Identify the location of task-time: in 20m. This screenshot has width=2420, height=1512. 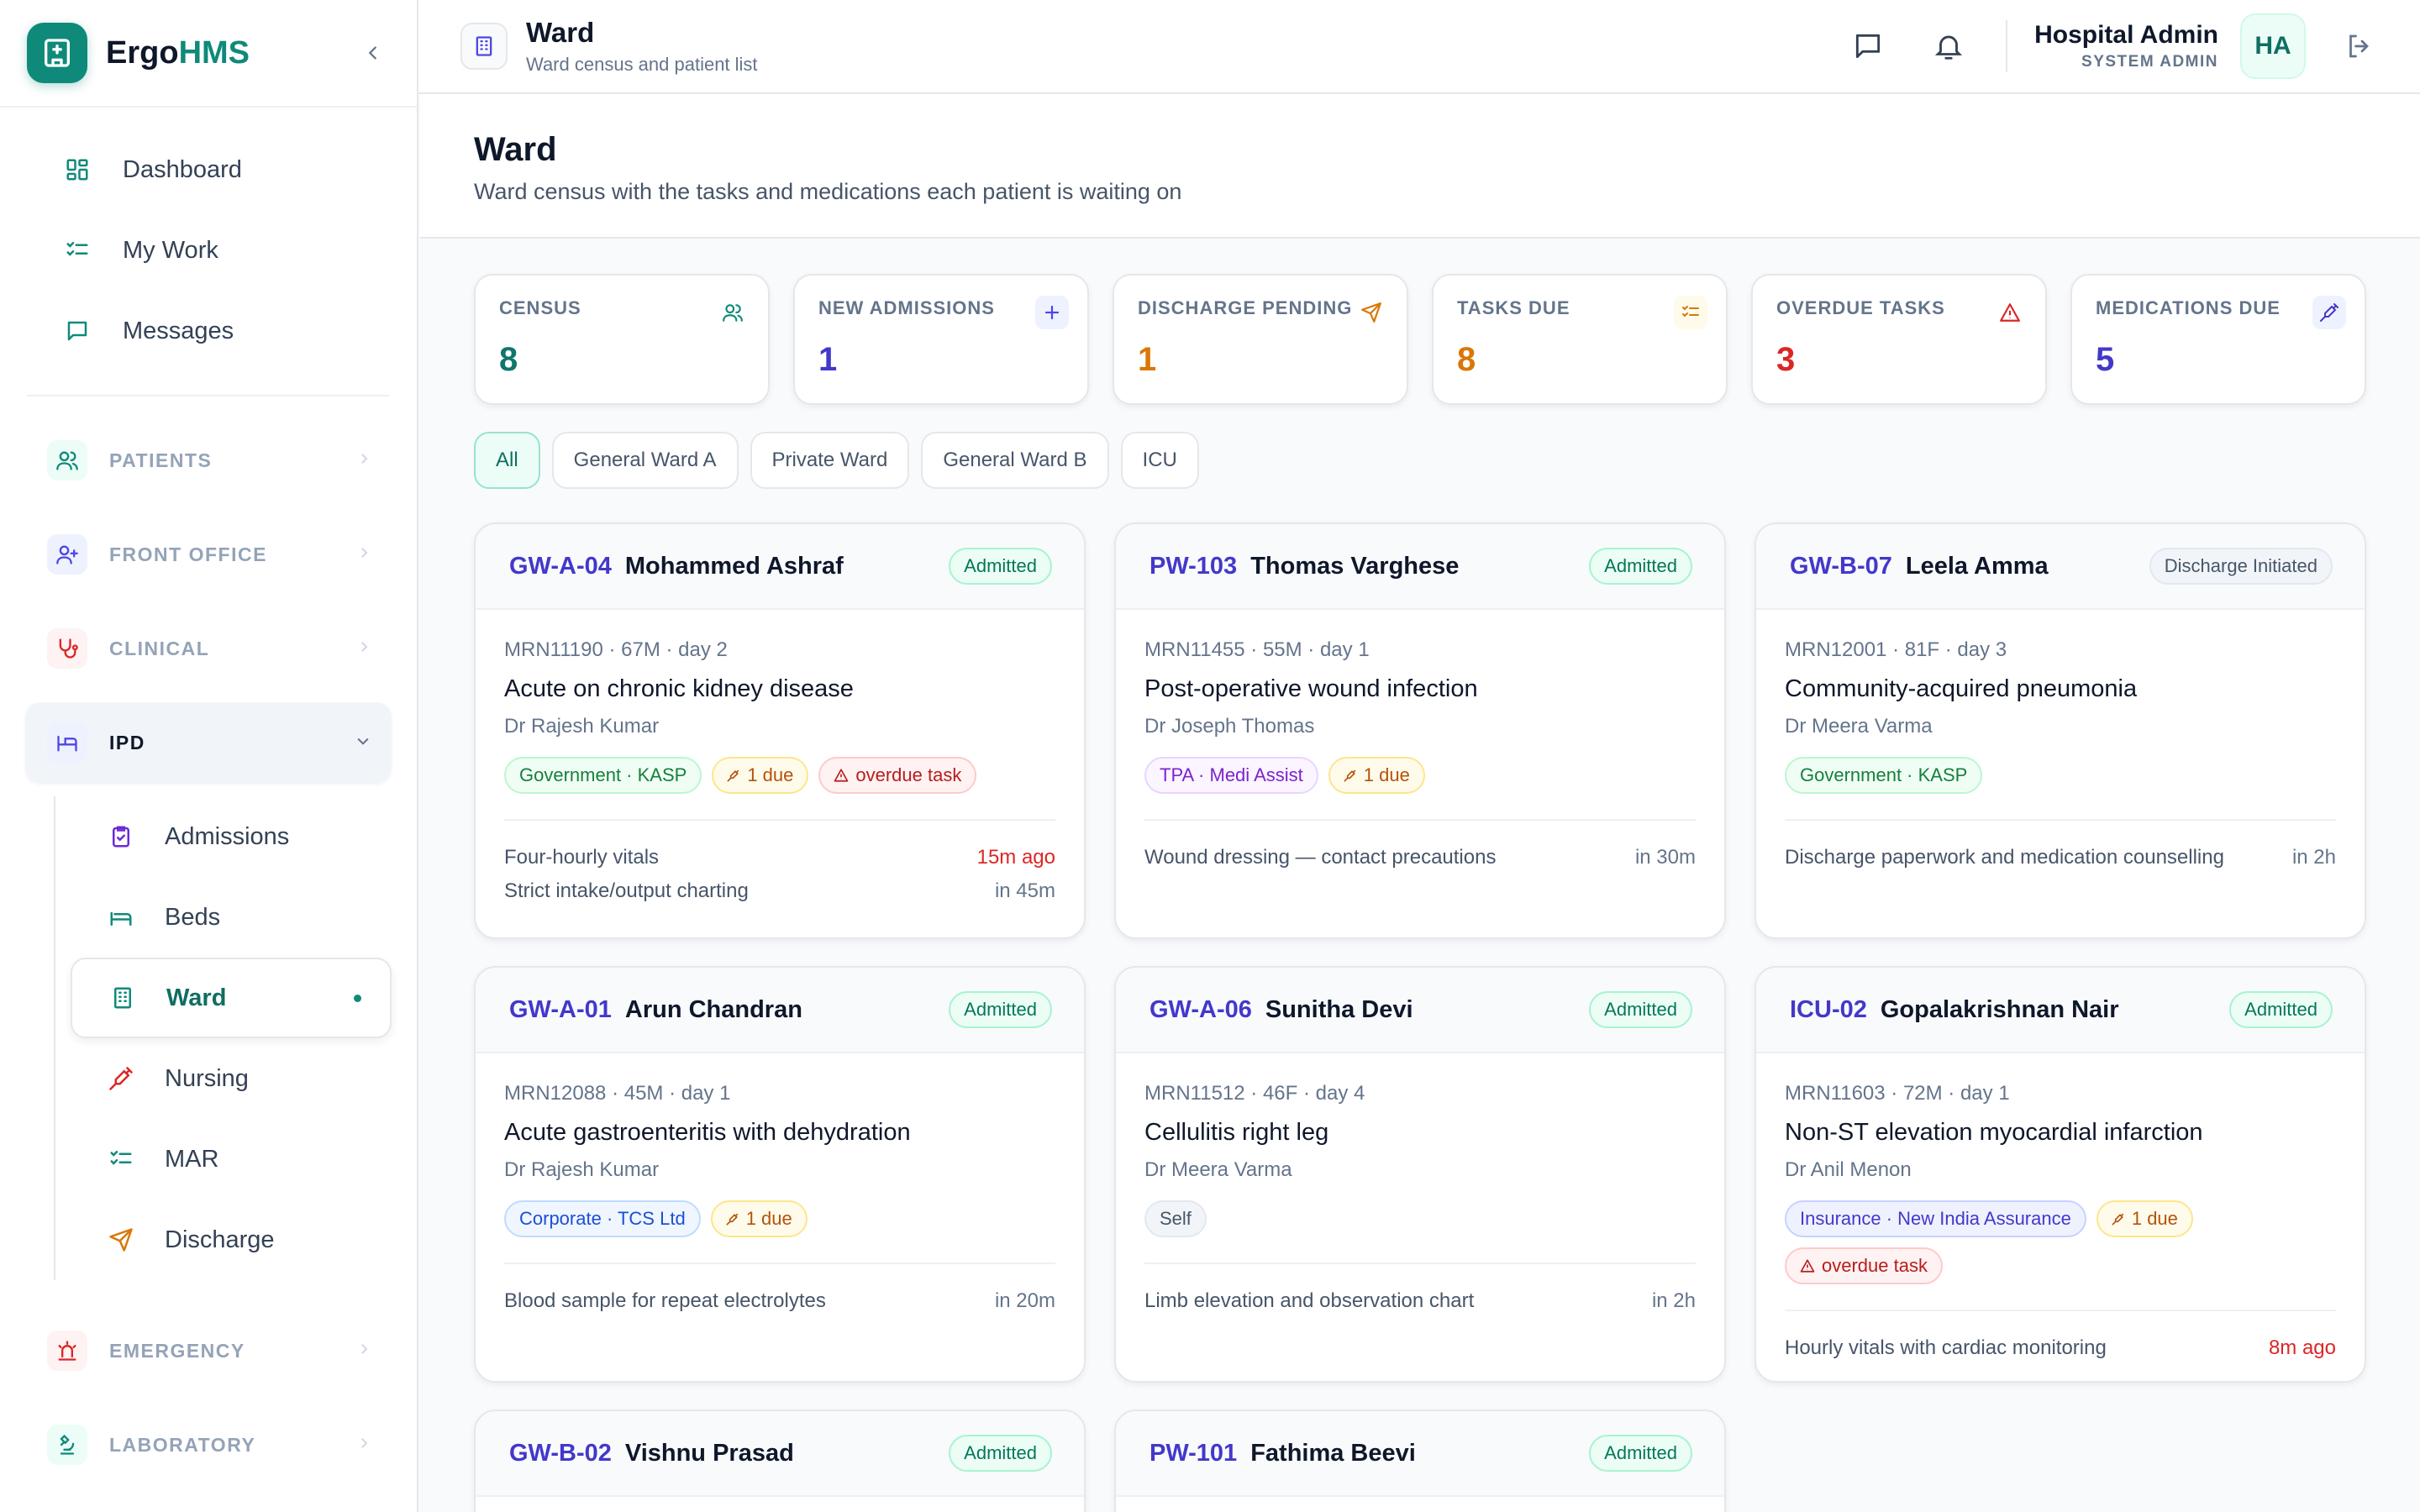
(1024, 1300).